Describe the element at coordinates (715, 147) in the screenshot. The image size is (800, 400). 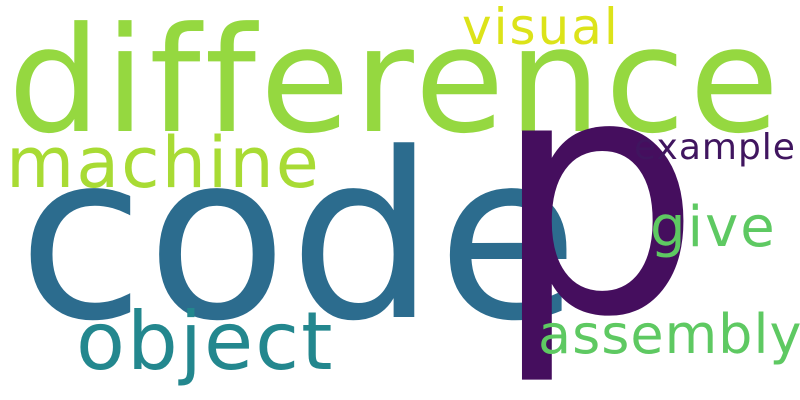
I see `word-example: example` at that location.